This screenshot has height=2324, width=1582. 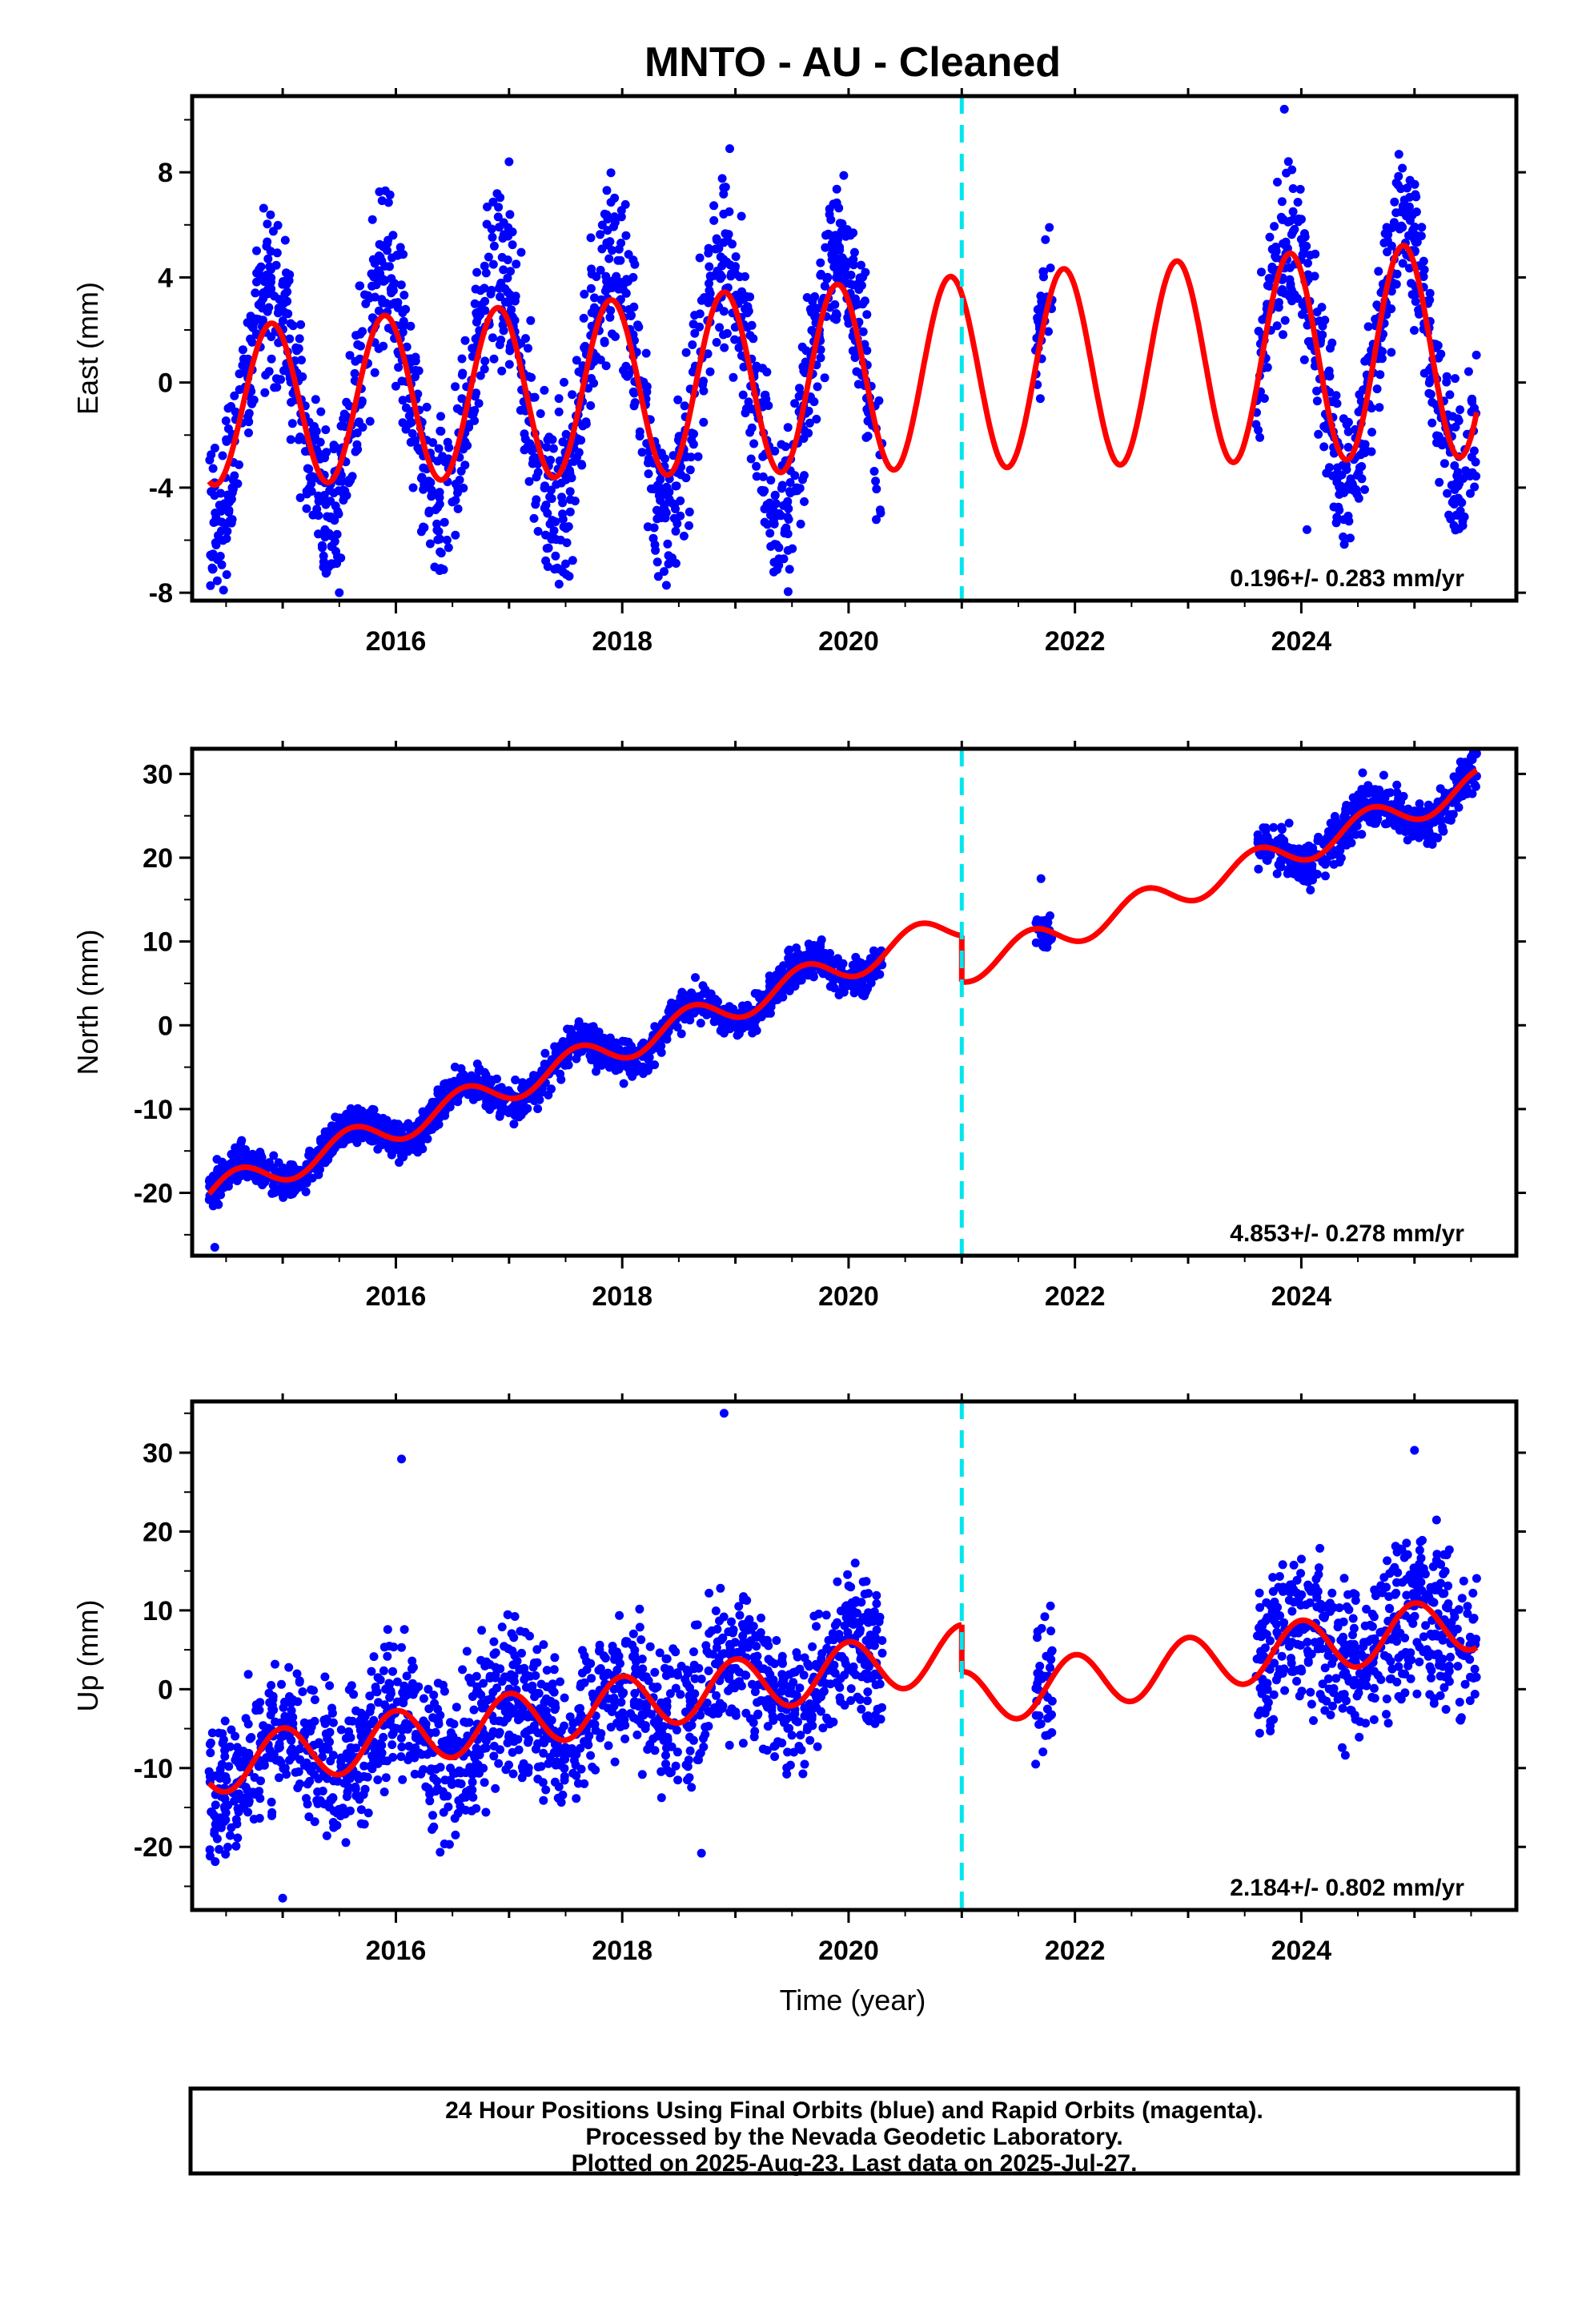 I want to click on y-tick-label: 0, so click(x=165, y=383).